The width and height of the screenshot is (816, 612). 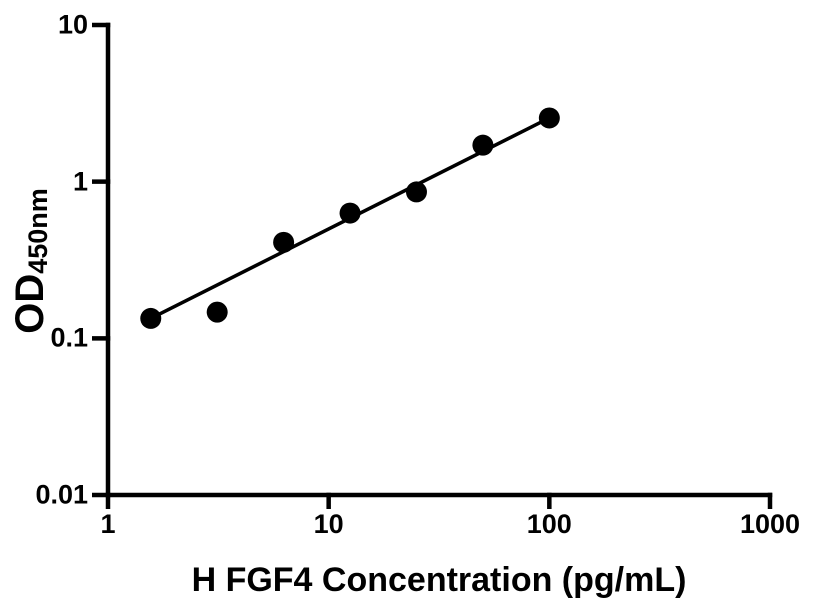 What do you see at coordinates (770, 524) in the screenshot?
I see `x-tick-label-1000: 1000` at bounding box center [770, 524].